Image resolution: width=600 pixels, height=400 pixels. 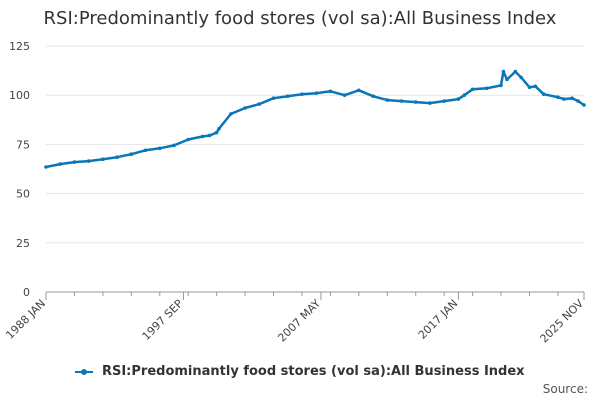 What do you see at coordinates (299, 321) in the screenshot?
I see `x-tick-label: 2007 MAY` at bounding box center [299, 321].